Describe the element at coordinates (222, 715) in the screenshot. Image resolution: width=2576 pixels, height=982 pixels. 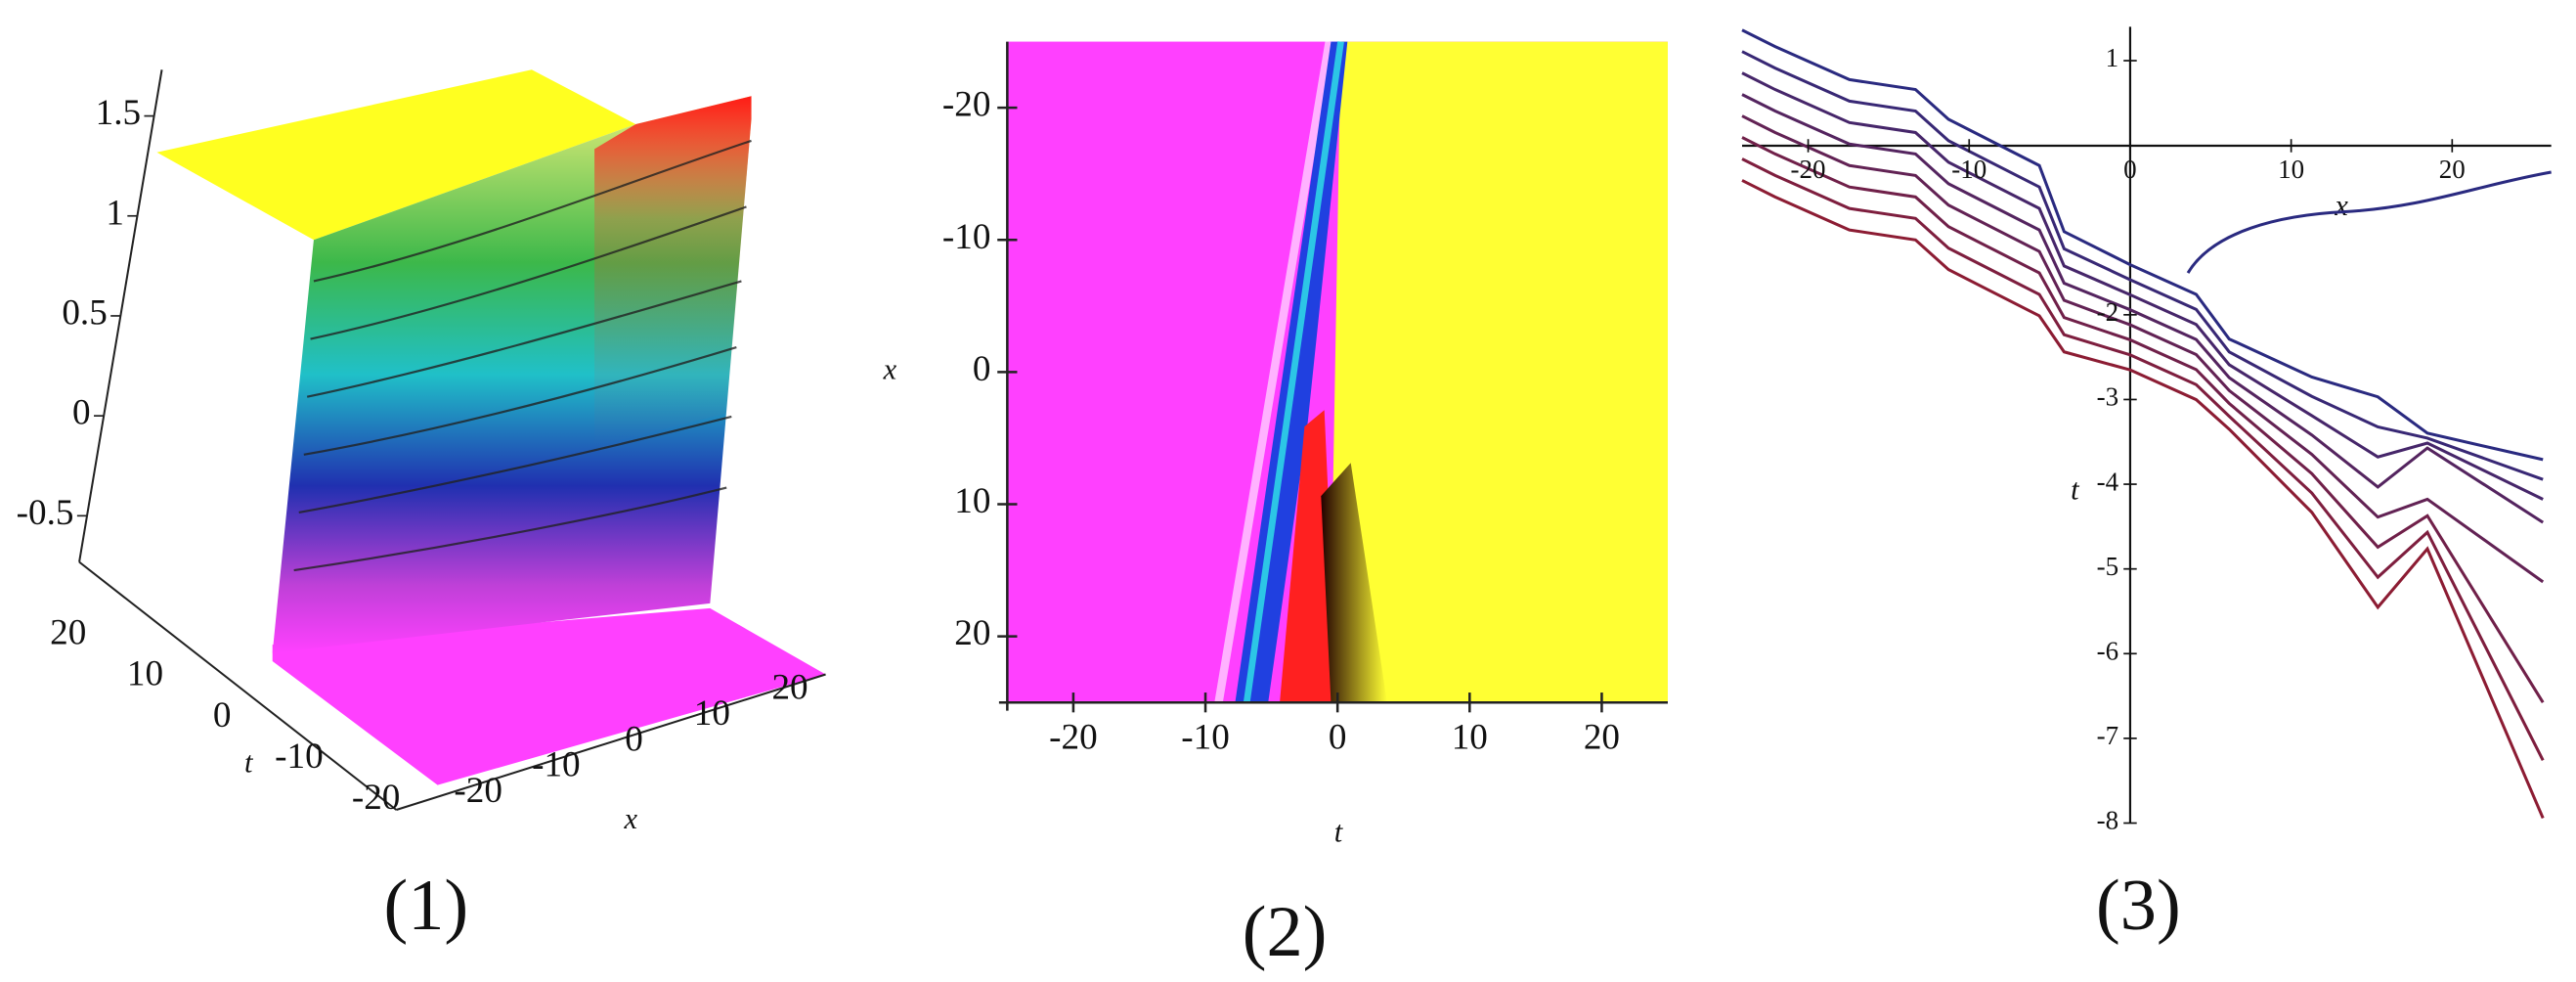
I see `t-tick-label: 0` at that location.